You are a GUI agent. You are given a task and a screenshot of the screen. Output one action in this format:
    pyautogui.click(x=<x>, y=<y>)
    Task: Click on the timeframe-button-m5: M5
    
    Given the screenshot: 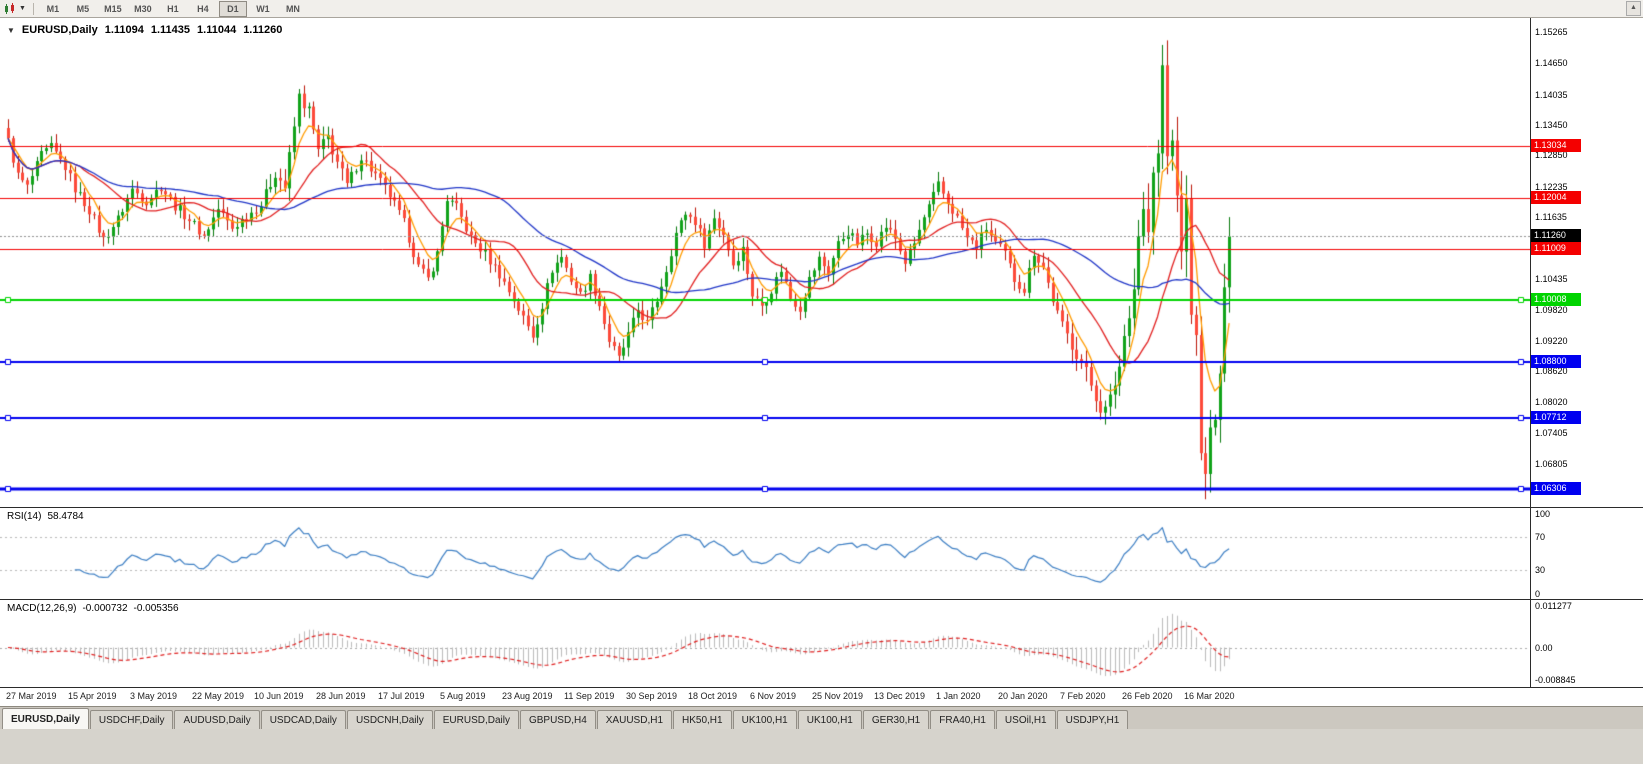 What is the action you would take?
    pyautogui.click(x=83, y=8)
    